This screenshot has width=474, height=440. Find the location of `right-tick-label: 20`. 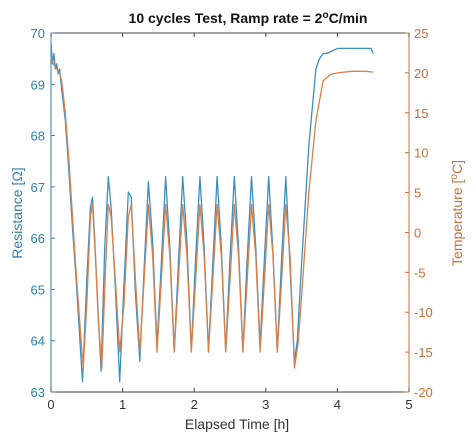

right-tick-label: 20 is located at coordinates (421, 73).